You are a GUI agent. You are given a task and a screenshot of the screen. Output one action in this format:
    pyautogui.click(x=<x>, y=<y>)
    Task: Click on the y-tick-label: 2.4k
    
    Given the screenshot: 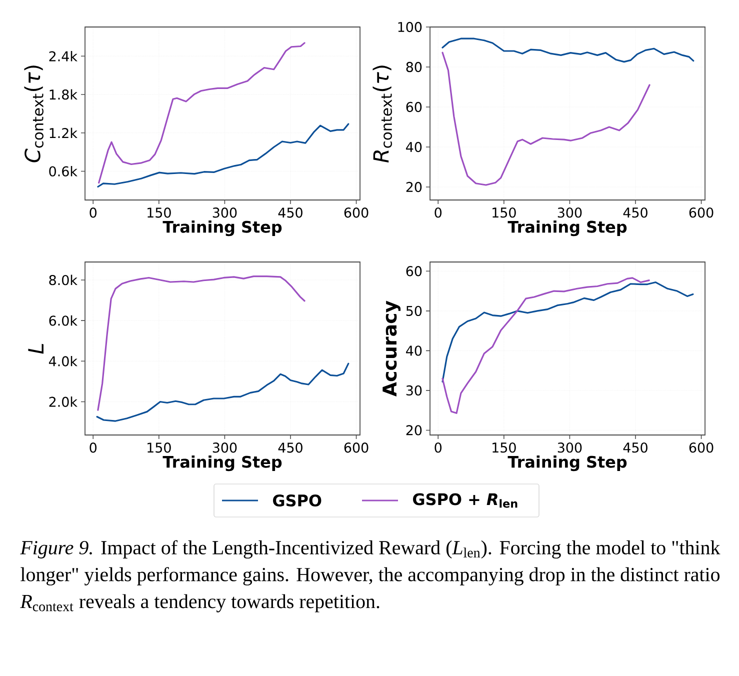 What is the action you would take?
    pyautogui.click(x=63, y=56)
    